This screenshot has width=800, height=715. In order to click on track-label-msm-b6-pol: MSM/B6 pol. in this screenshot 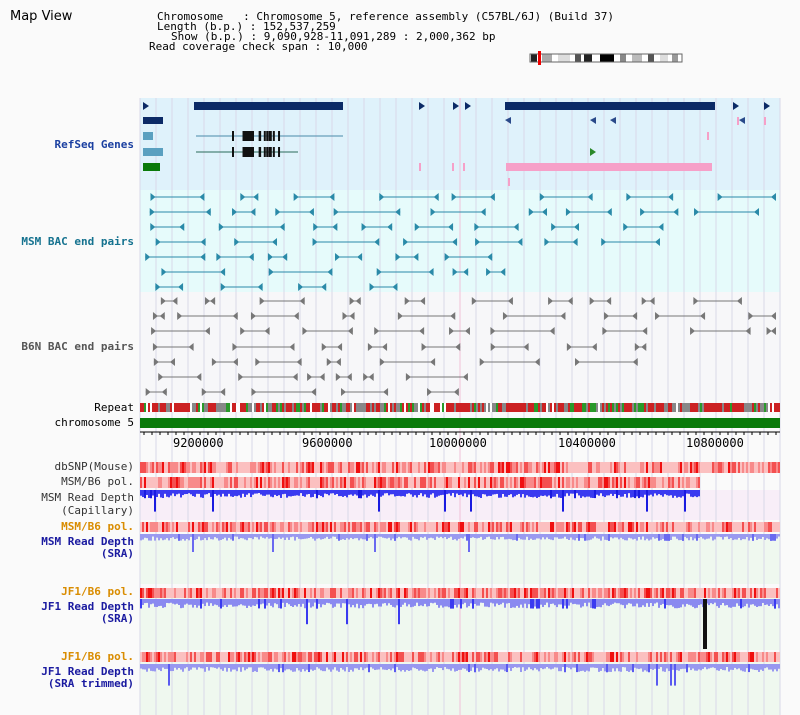, I will do `click(97, 481)`.